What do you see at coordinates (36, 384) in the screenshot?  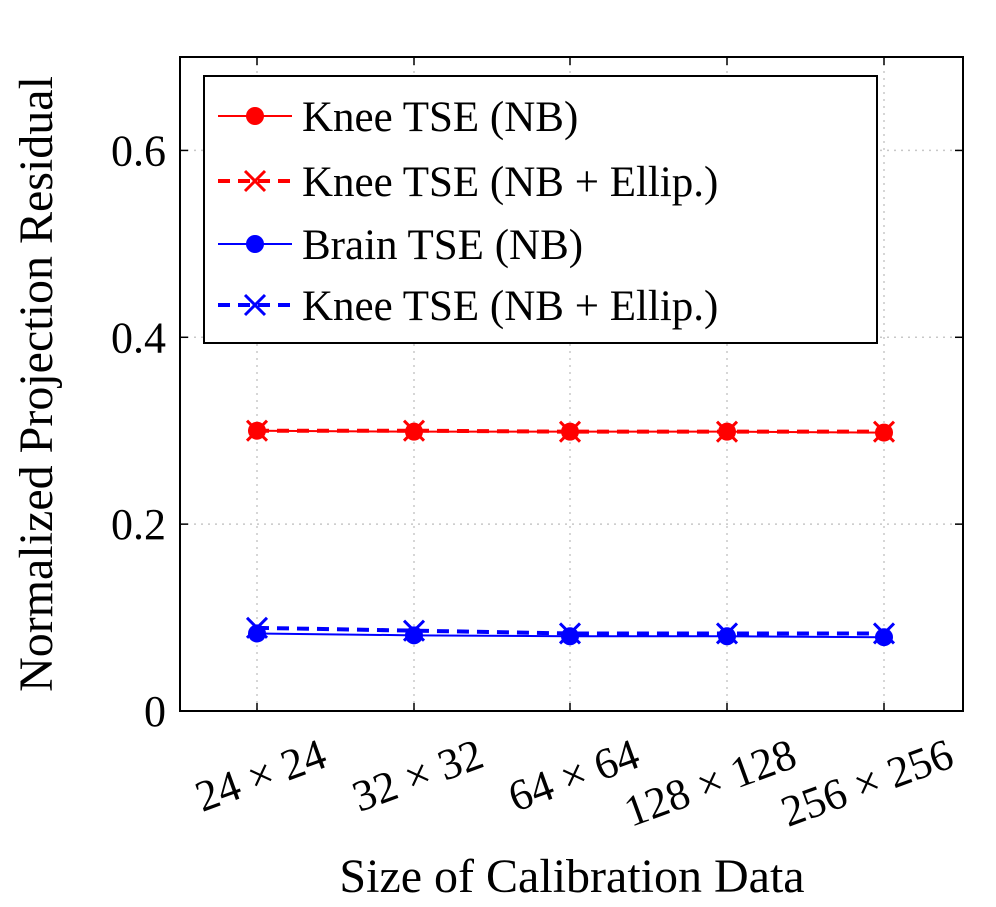 I see `y-axis-title: Normalized Projection Residual` at bounding box center [36, 384].